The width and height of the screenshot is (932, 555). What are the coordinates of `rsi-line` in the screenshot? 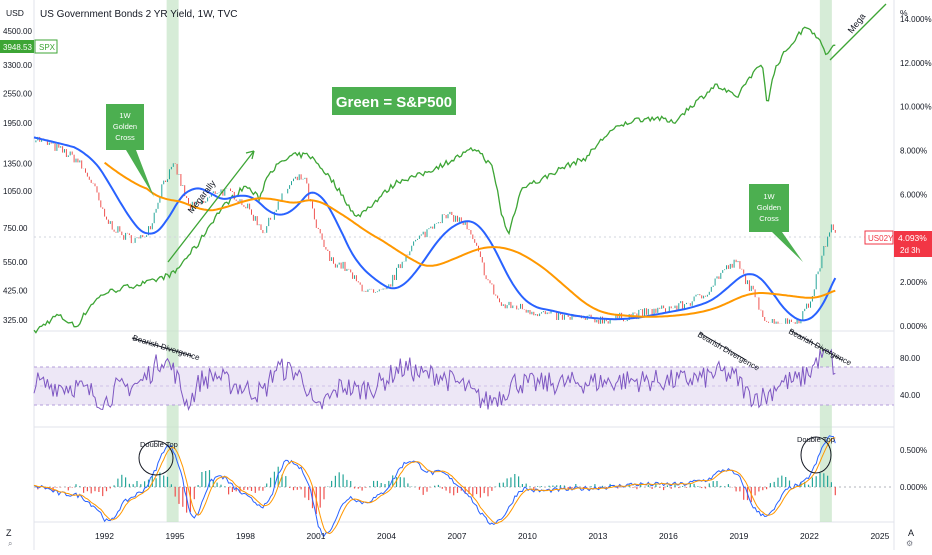 It's located at (434, 380).